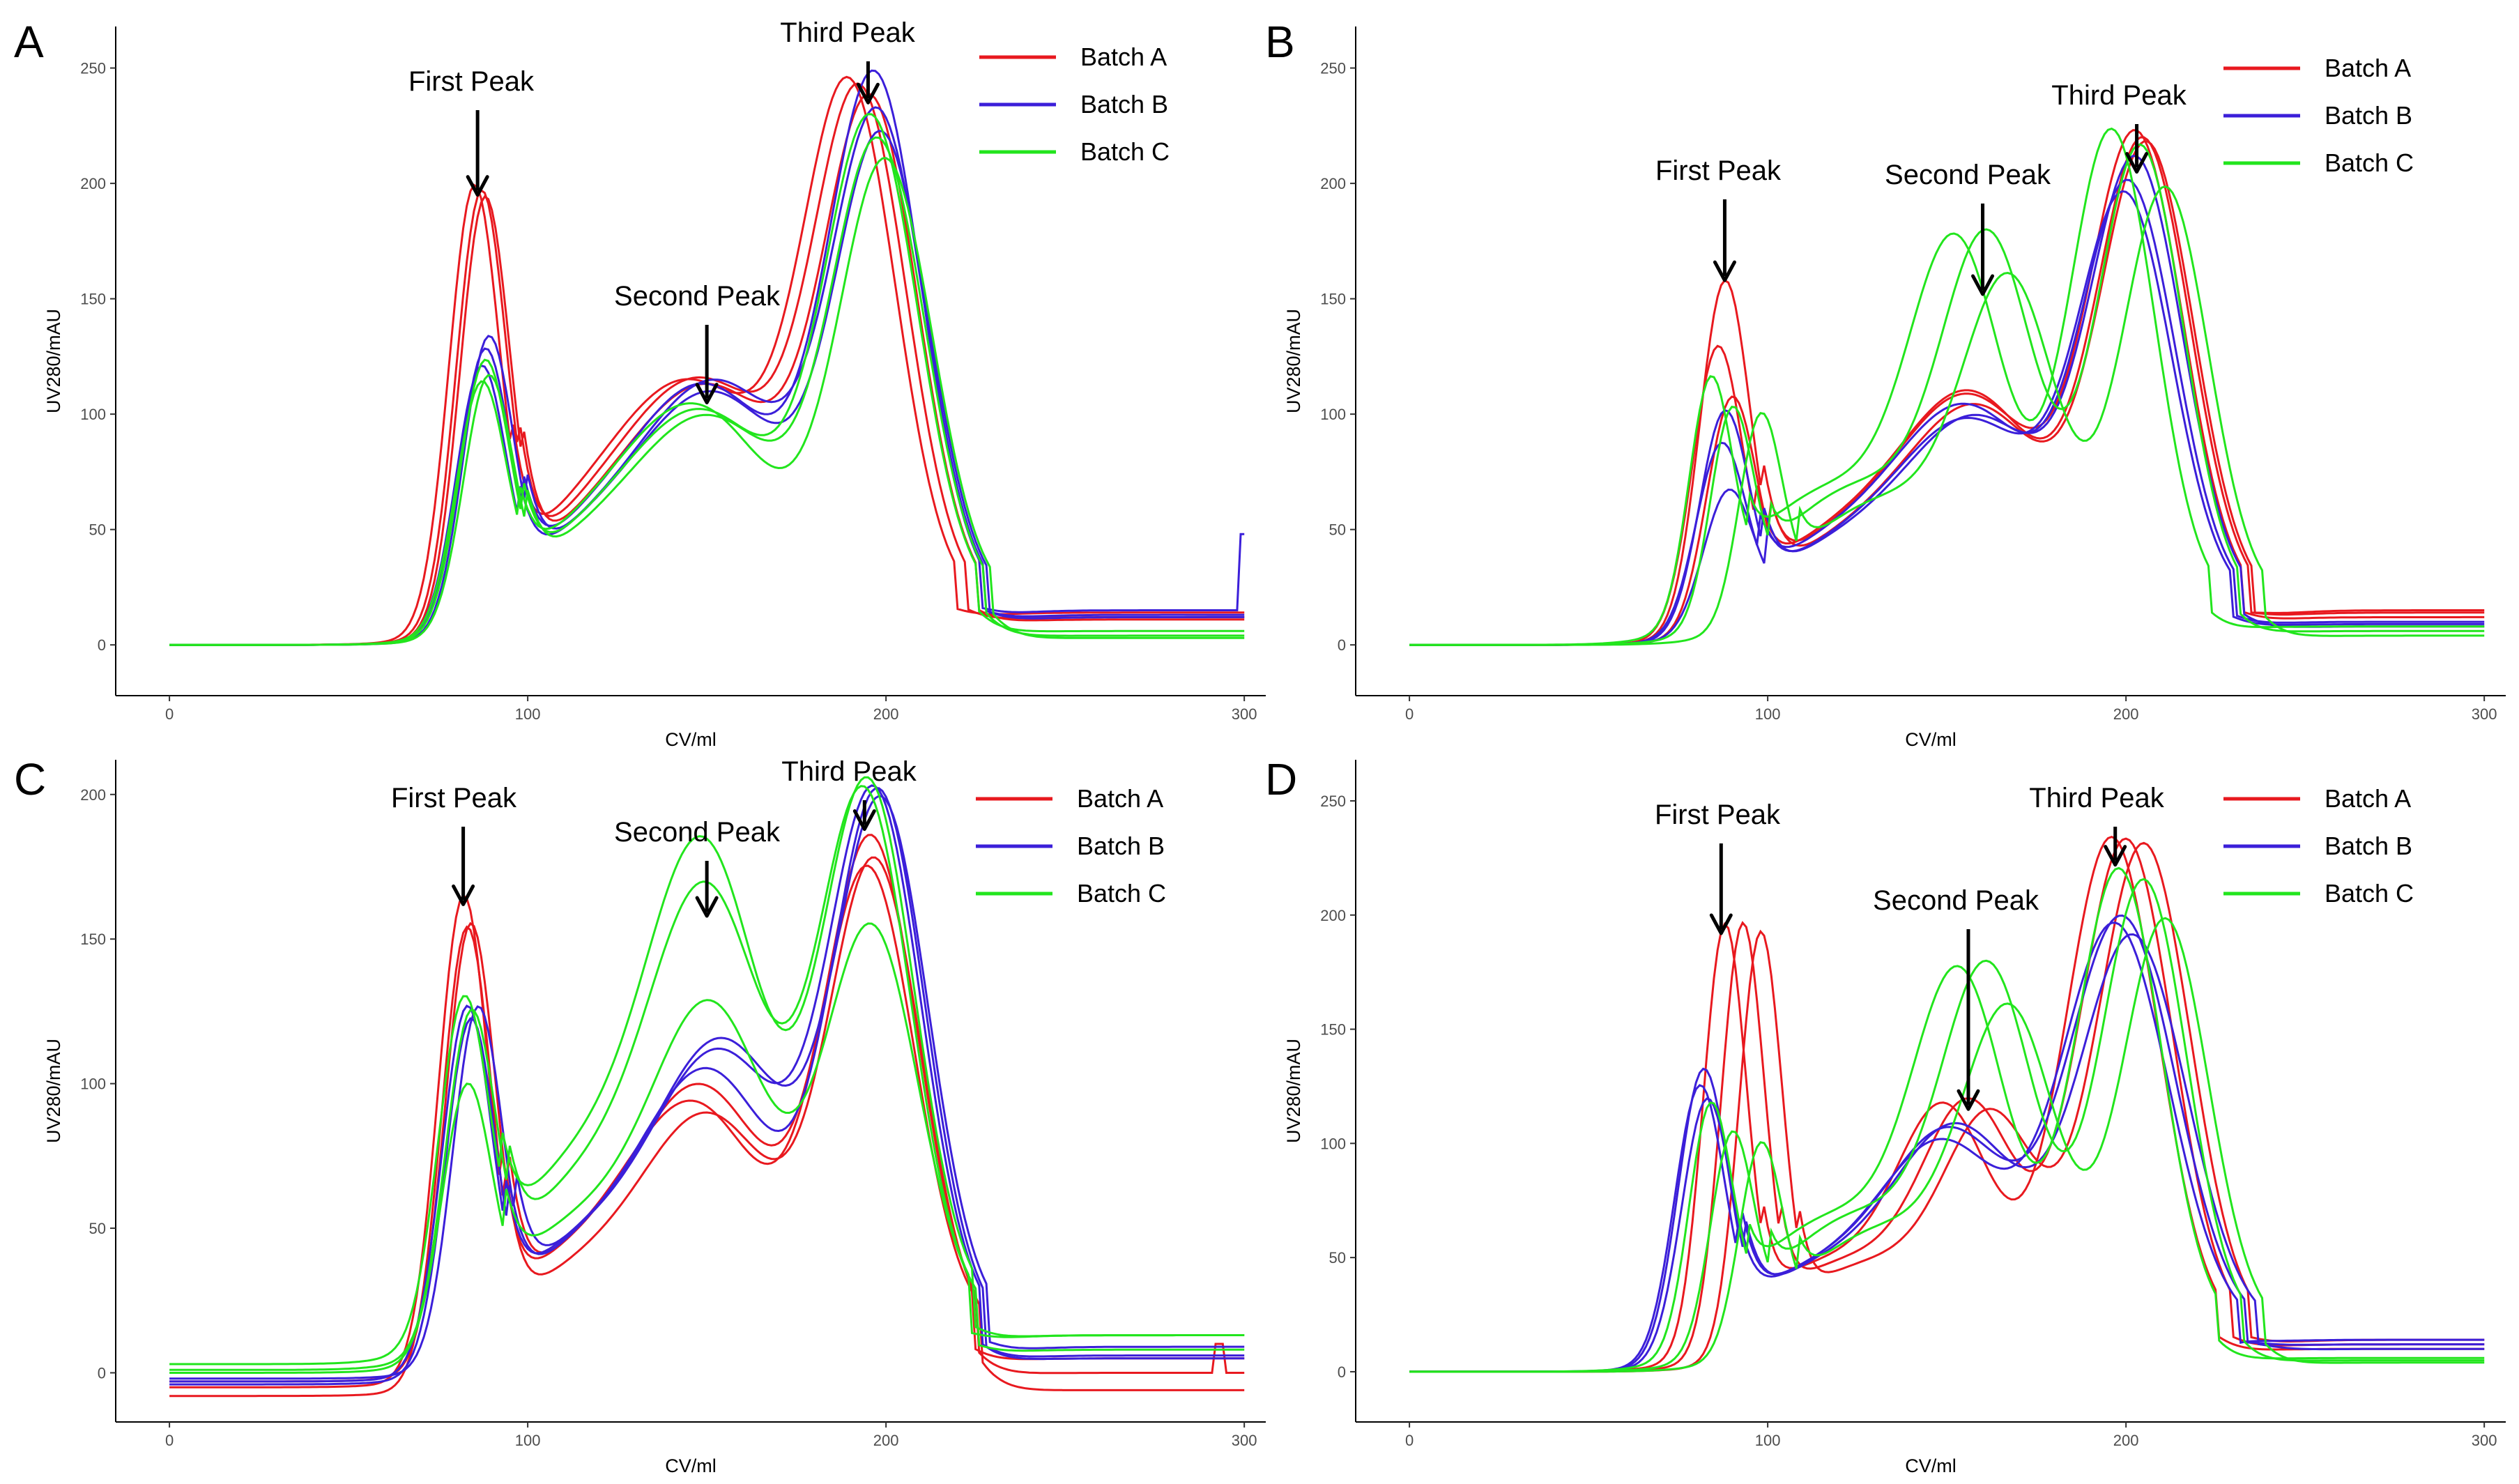  Describe the element at coordinates (1281, 779) in the screenshot. I see `panel-letter: D` at that location.